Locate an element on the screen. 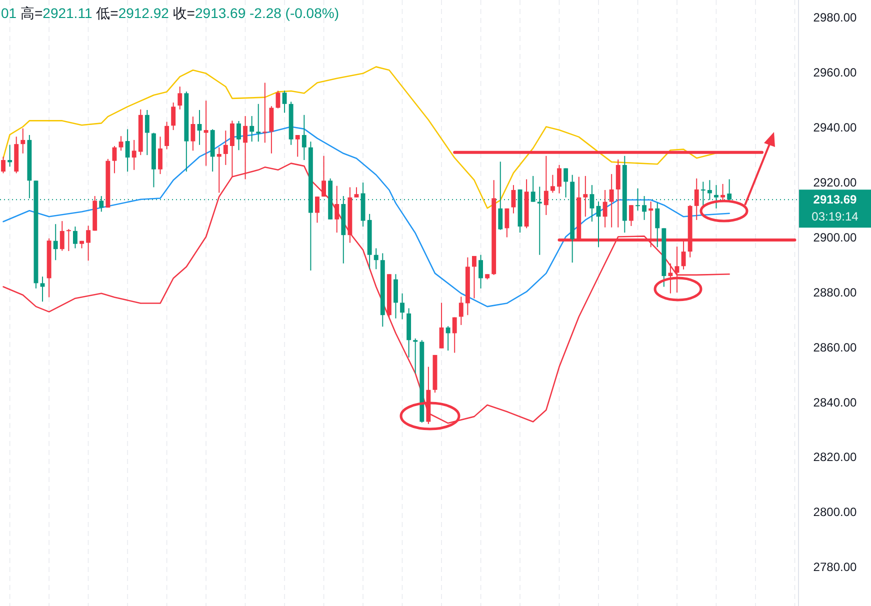 This screenshot has height=606, width=871. price-tag: 2913.69 03:19:14 is located at coordinates (835, 209).